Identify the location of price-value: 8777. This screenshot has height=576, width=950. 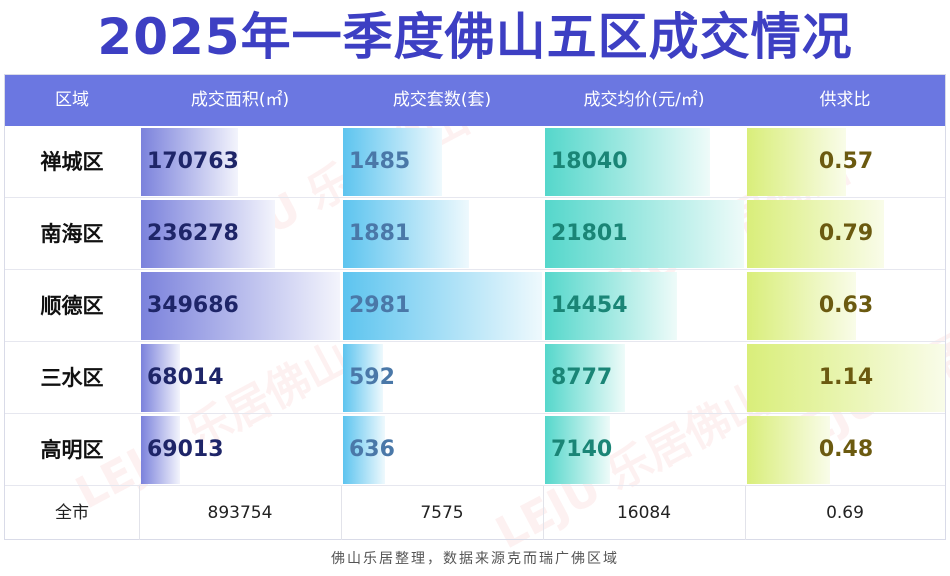
(582, 377).